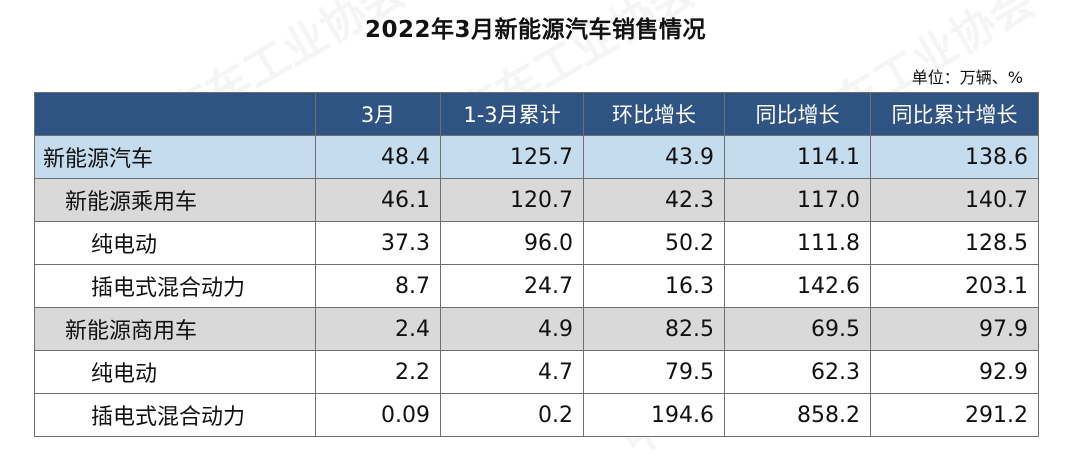 This screenshot has width=1071, height=469. I want to click on cell-mom: 16.3, so click(654, 286).